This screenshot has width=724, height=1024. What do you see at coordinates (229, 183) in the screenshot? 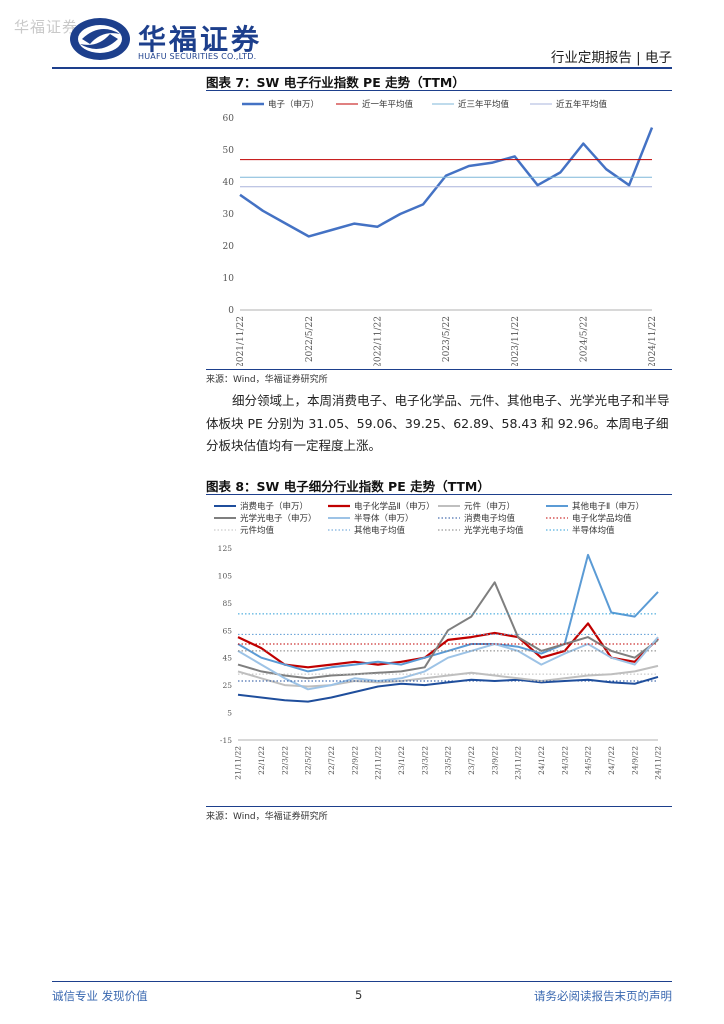
I see `y-tick-label: 40` at bounding box center [229, 183].